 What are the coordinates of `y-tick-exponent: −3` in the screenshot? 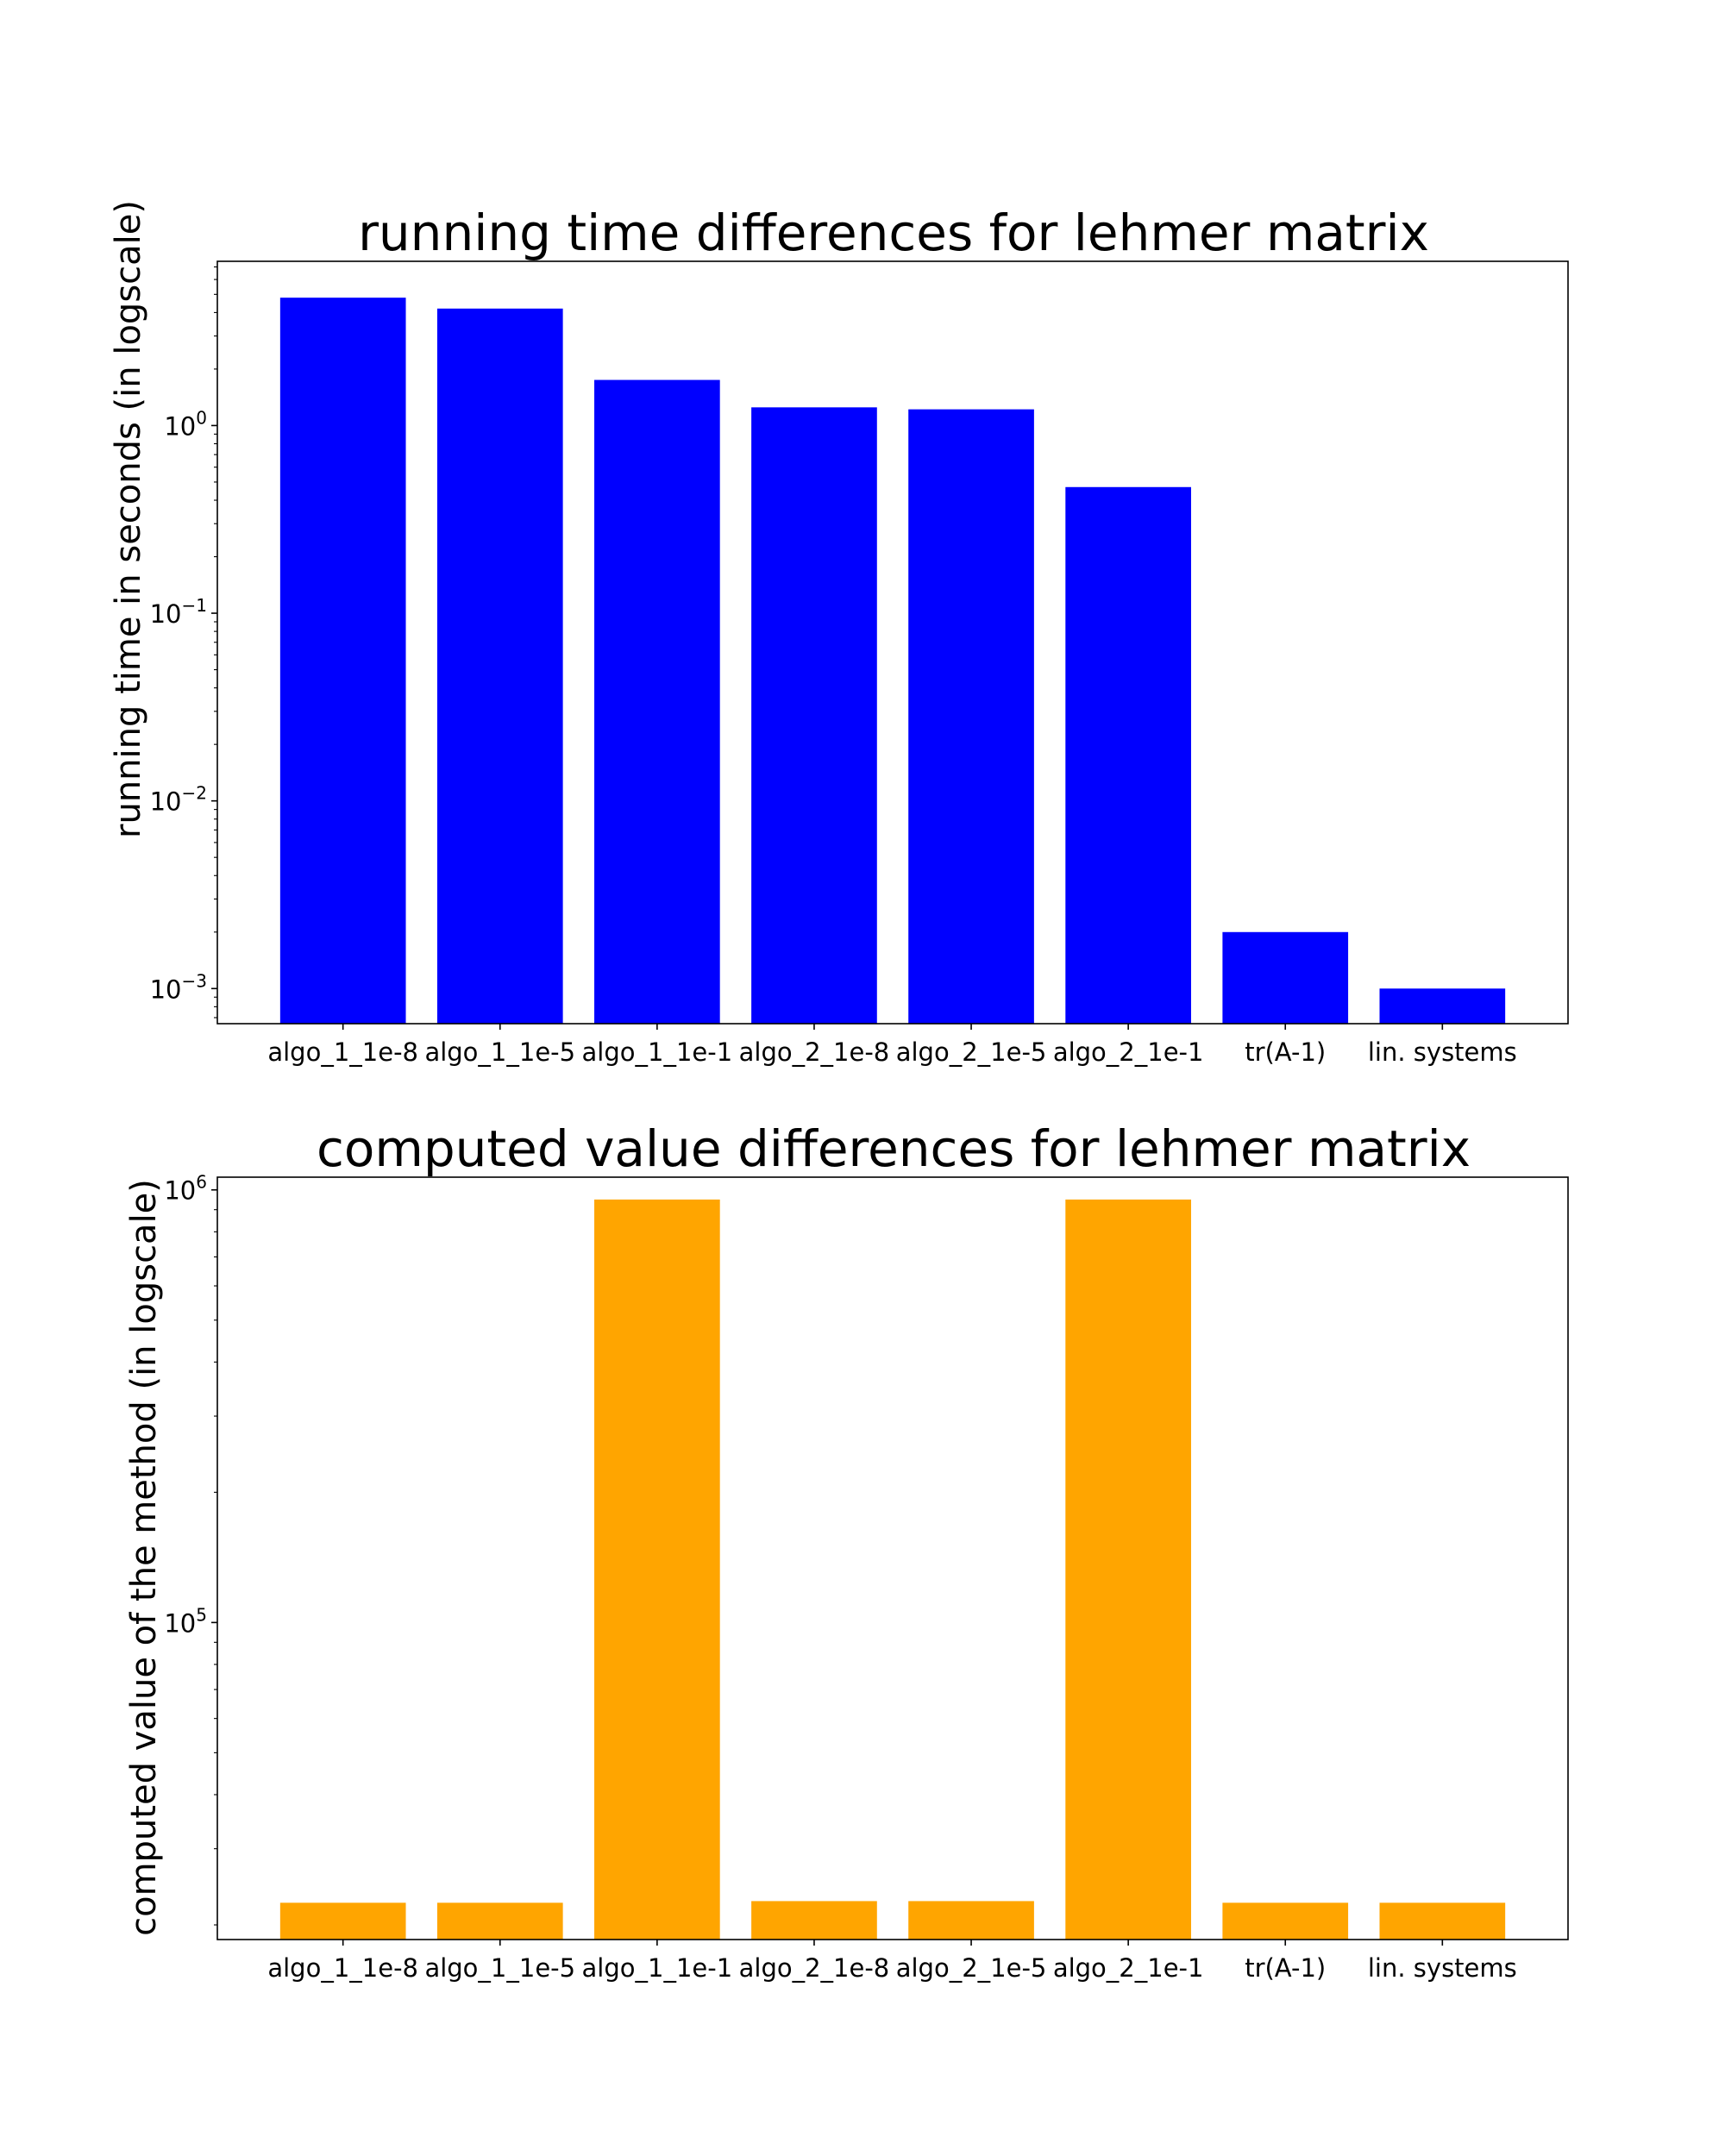 It's located at (194, 980).